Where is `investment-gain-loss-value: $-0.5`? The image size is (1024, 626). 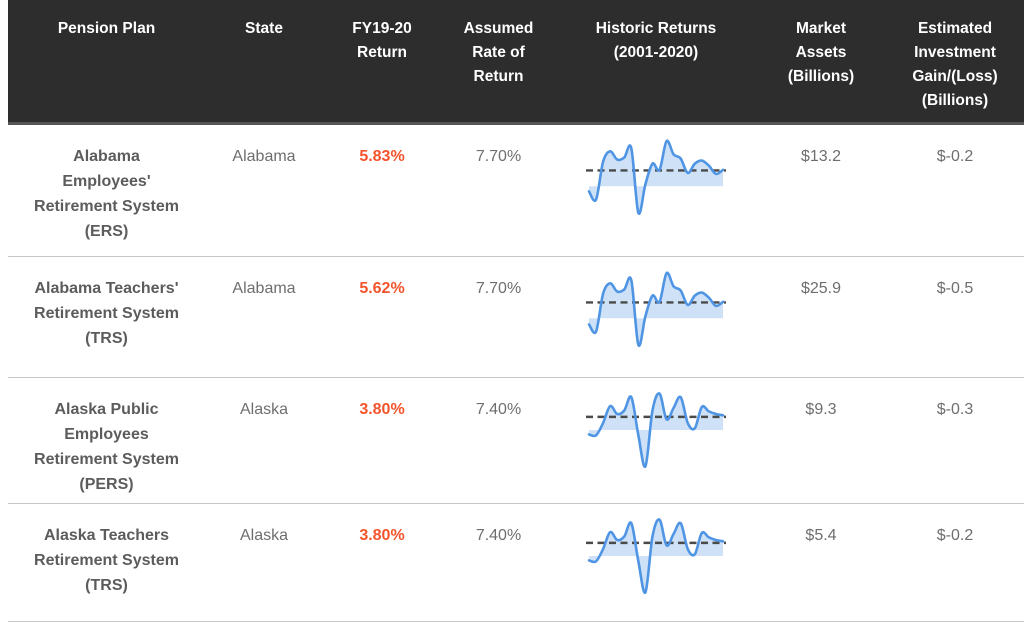 investment-gain-loss-value: $-0.5 is located at coordinates (955, 288).